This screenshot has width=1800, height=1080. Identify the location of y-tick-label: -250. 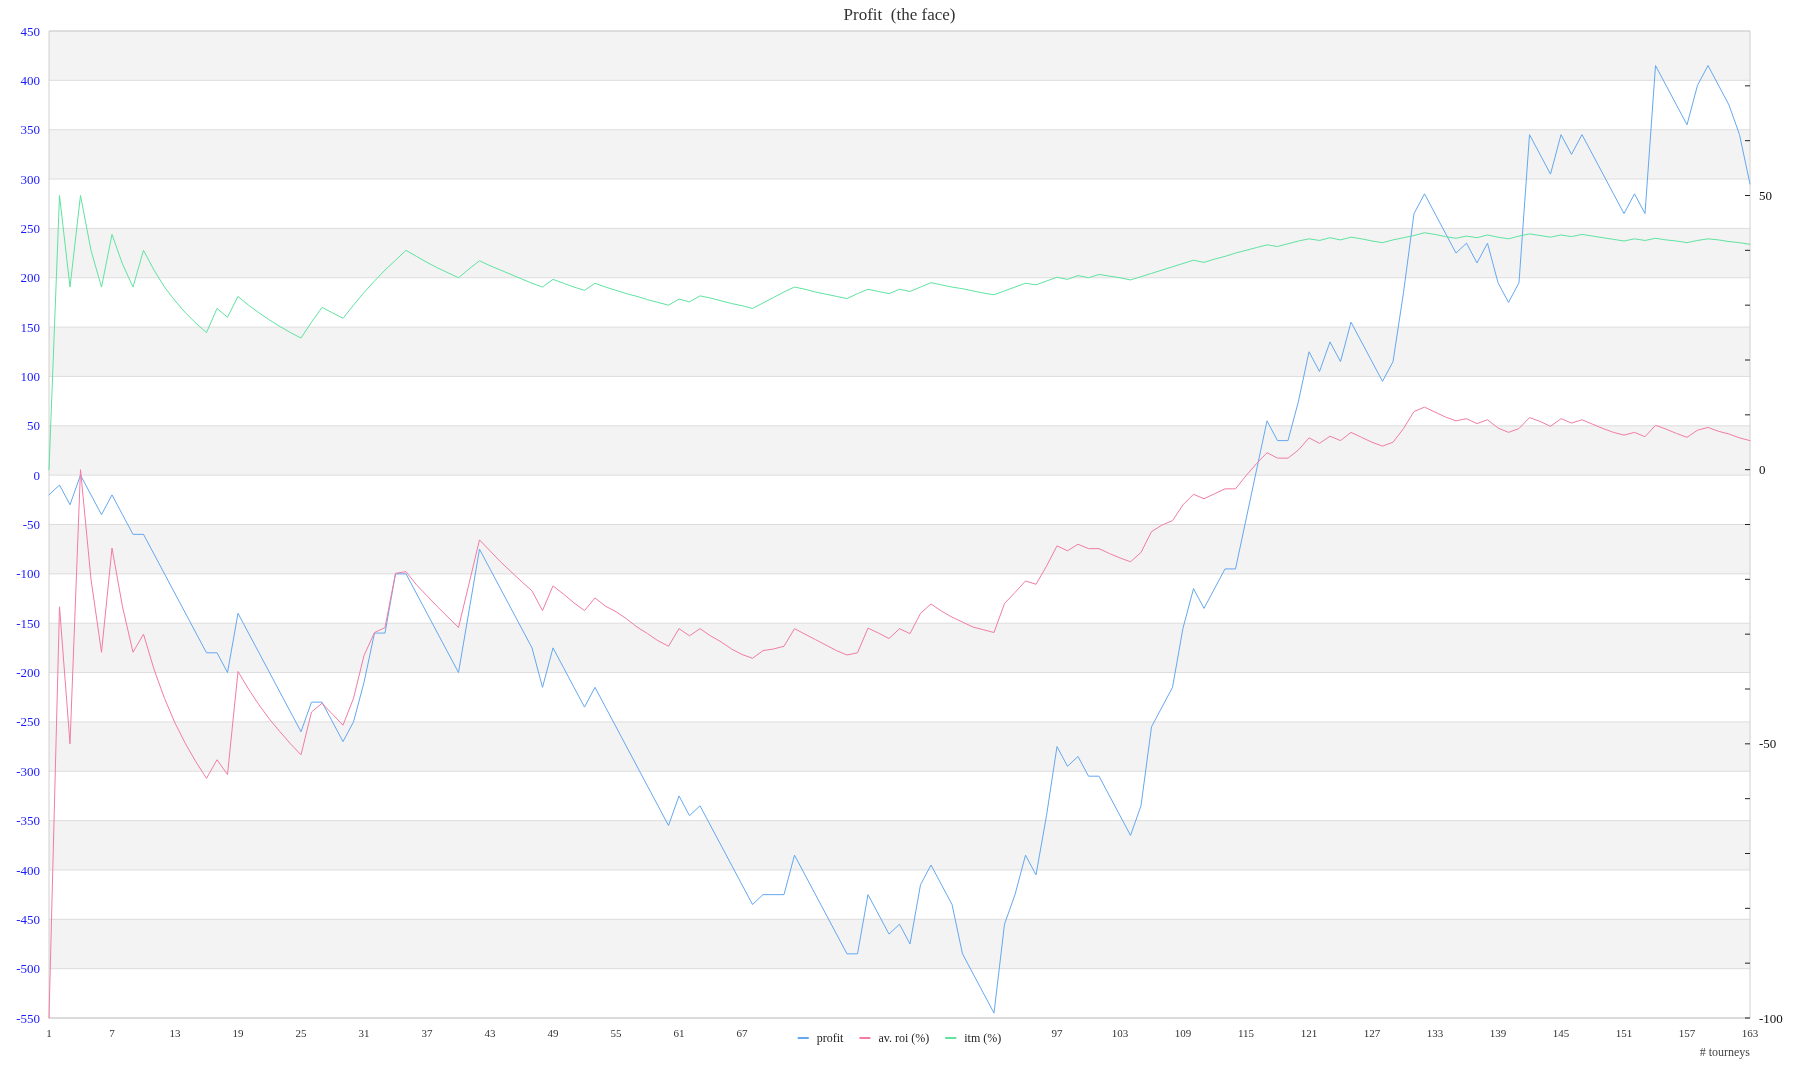
(28, 722).